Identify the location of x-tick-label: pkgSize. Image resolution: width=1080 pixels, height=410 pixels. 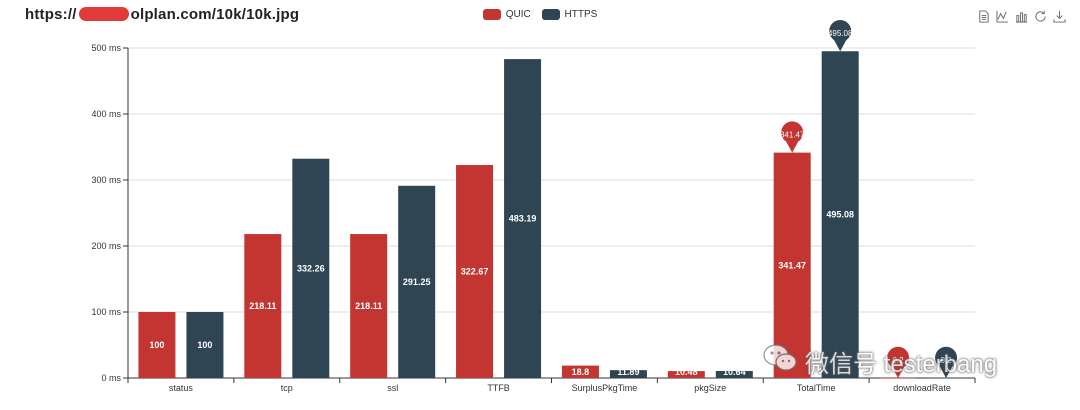
(710, 388).